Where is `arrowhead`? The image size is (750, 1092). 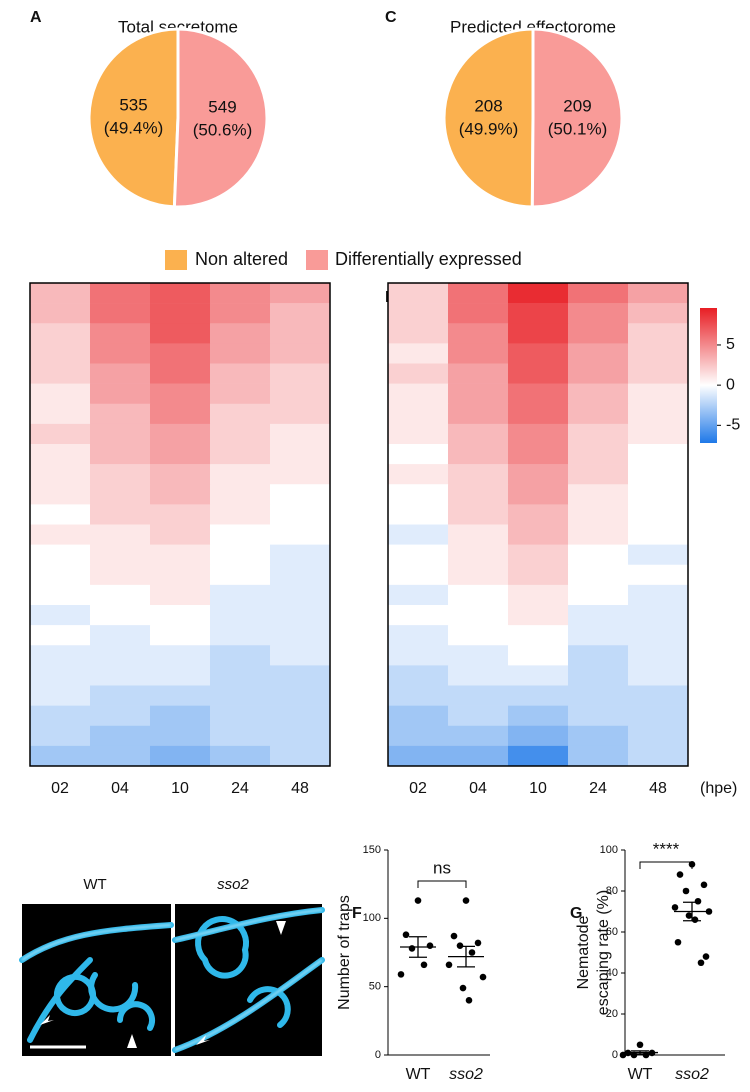 arrowhead is located at coordinates (281, 928).